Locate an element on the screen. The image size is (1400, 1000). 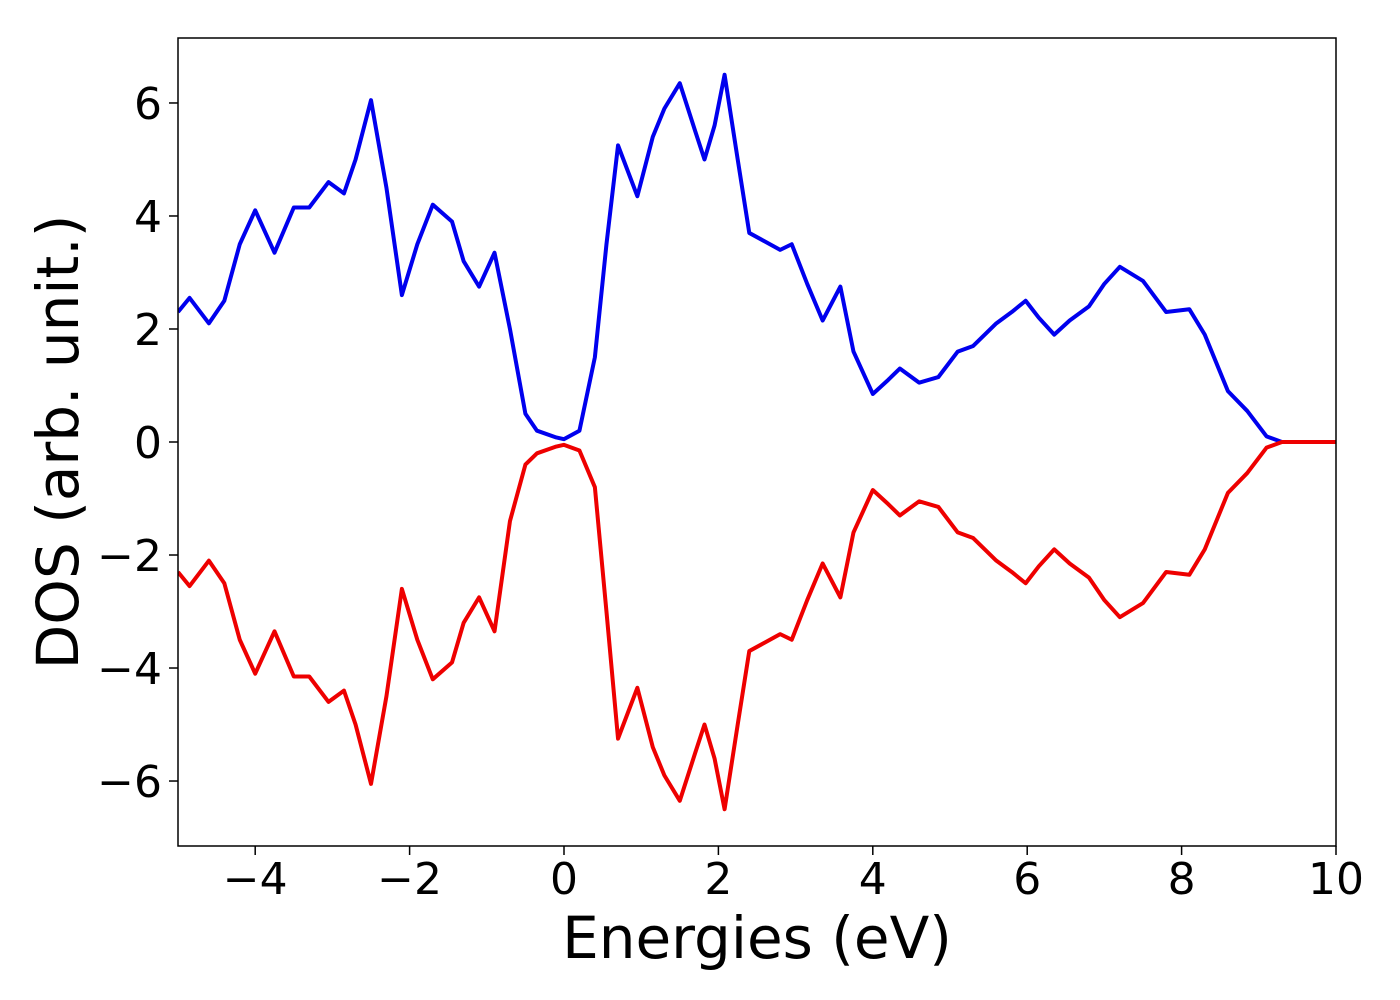
x-tick-label: −2 is located at coordinates (409, 879).